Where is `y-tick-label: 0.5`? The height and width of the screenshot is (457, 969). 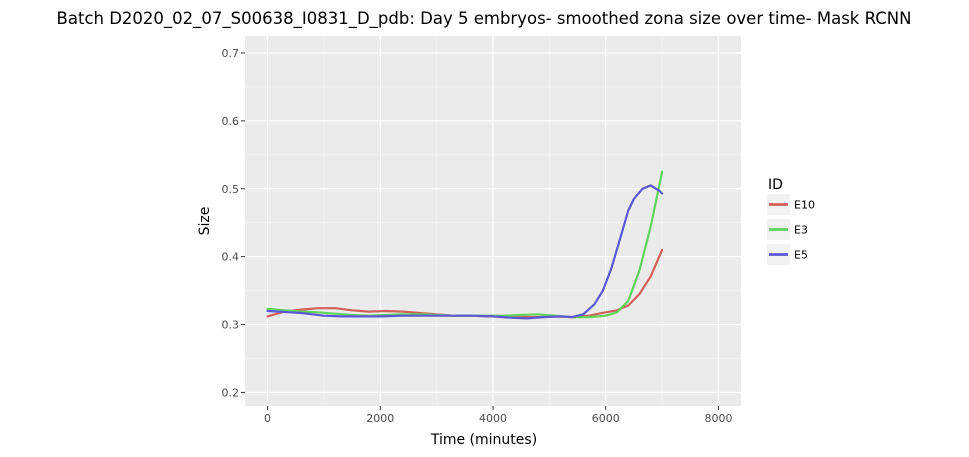 y-tick-label: 0.5 is located at coordinates (231, 189).